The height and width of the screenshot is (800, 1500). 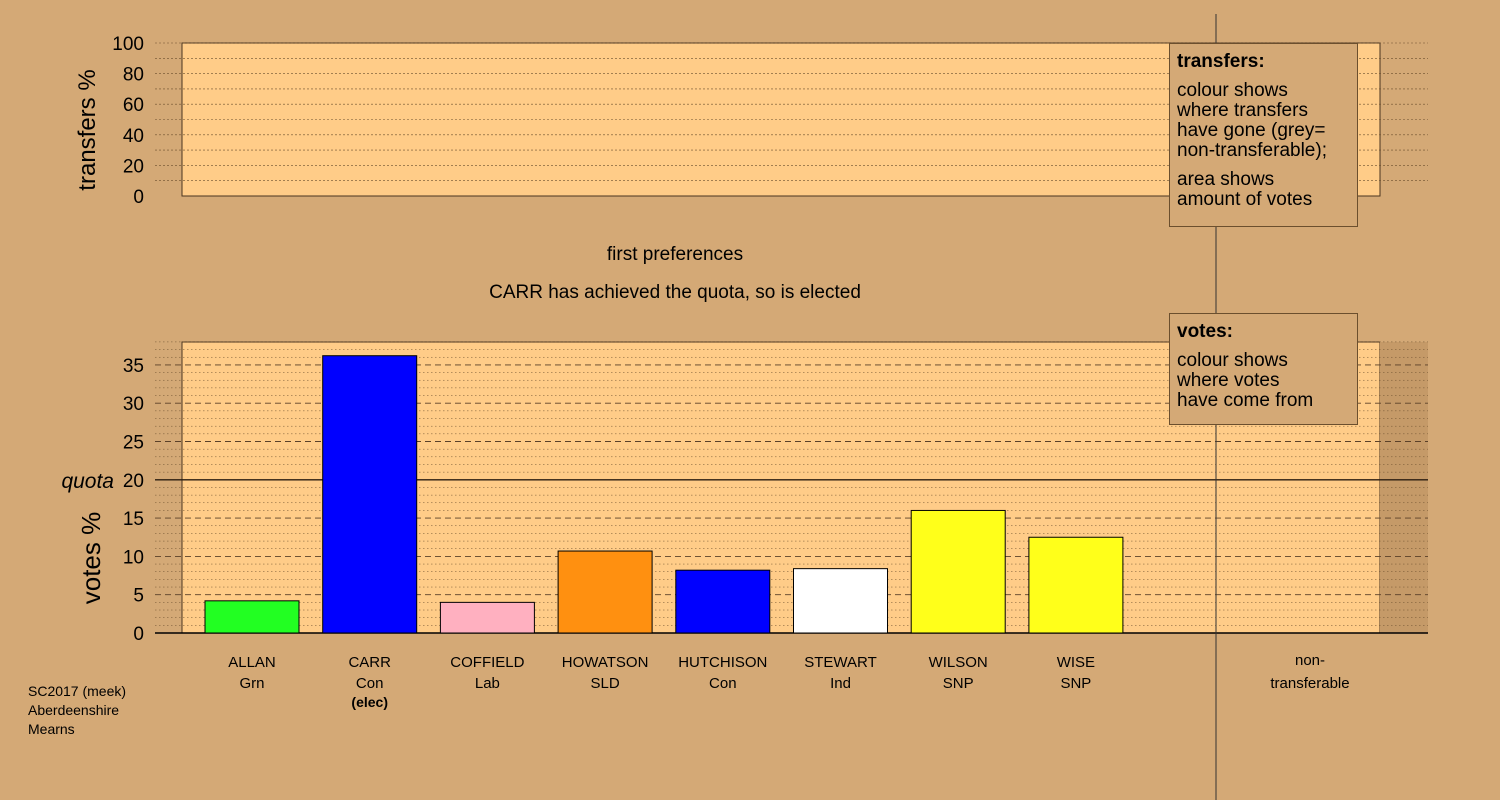 What do you see at coordinates (138, 197) in the screenshot?
I see `transfers-y-tick-label: 0` at bounding box center [138, 197].